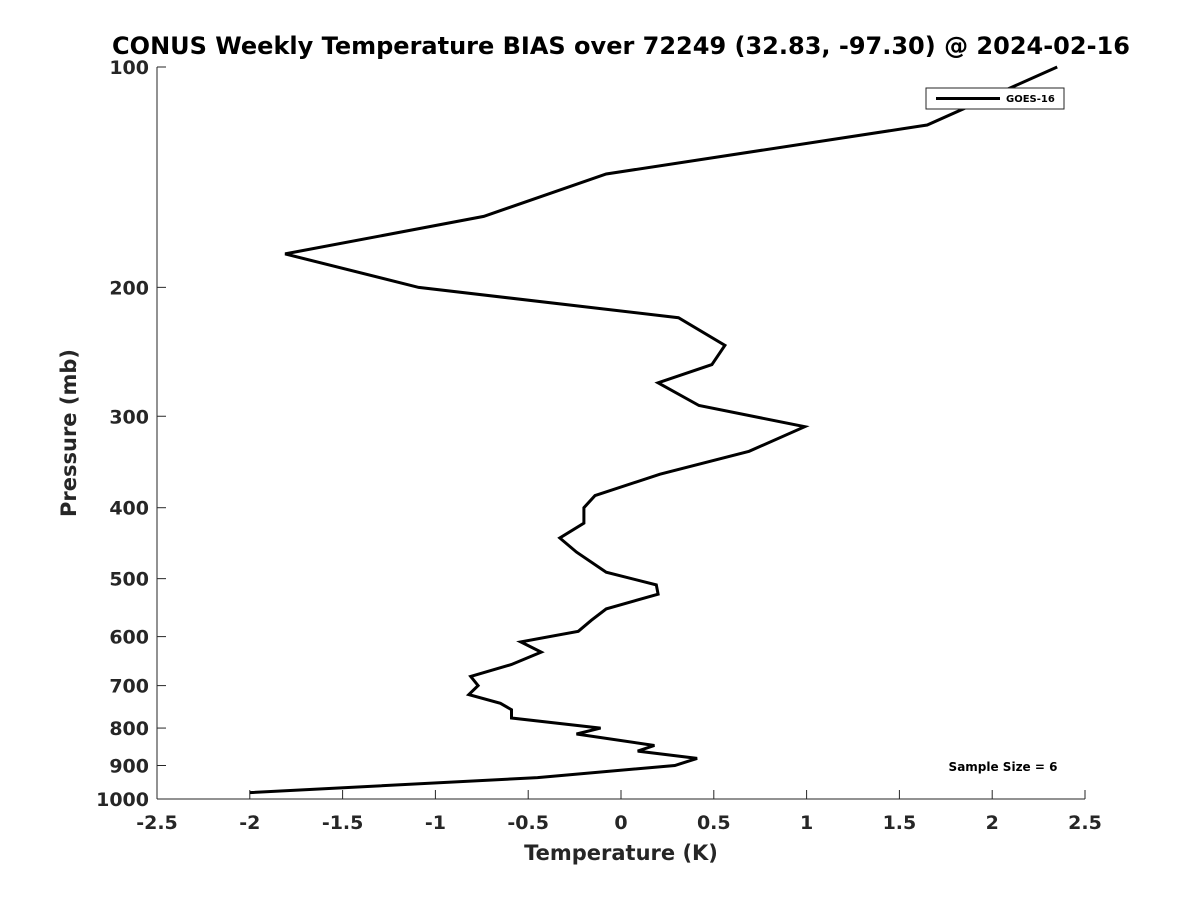 This screenshot has width=1200, height=904. Describe the element at coordinates (435, 823) in the screenshot. I see `x-tick-label: -1` at that location.